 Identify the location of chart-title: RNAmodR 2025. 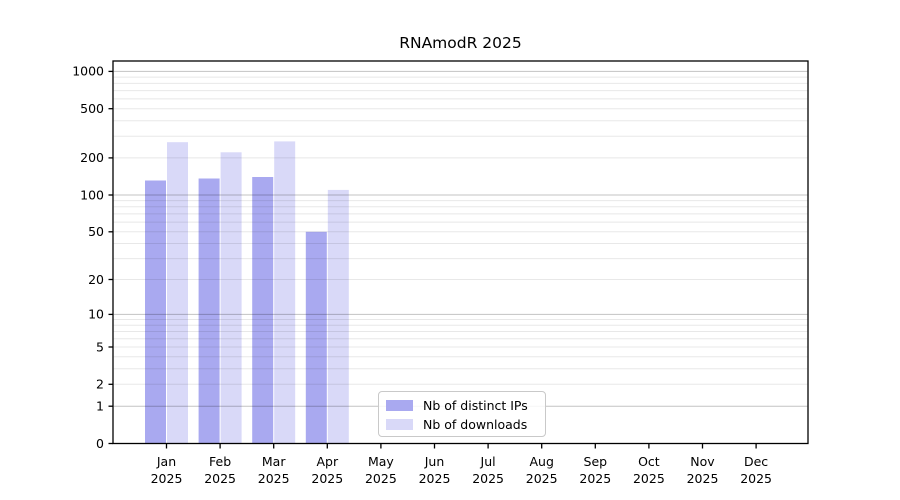
(460, 43).